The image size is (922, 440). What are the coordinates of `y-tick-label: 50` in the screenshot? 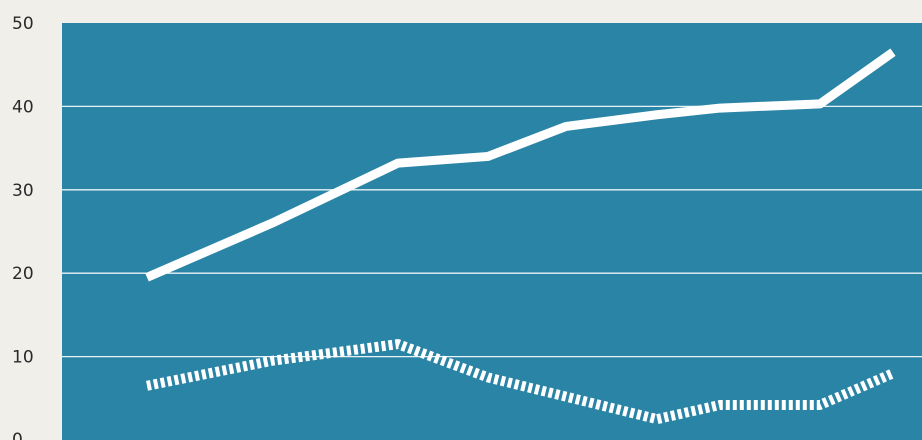 It's located at (23, 24).